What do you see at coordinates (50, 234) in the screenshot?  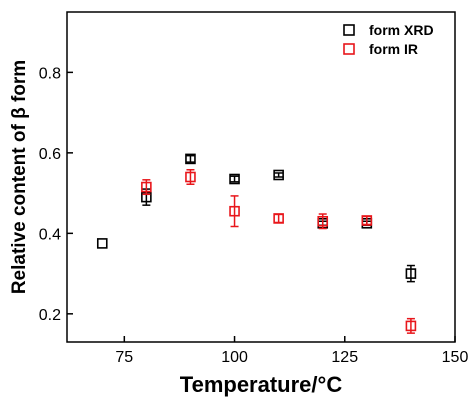 I see `y-tick-label: 0.4` at bounding box center [50, 234].